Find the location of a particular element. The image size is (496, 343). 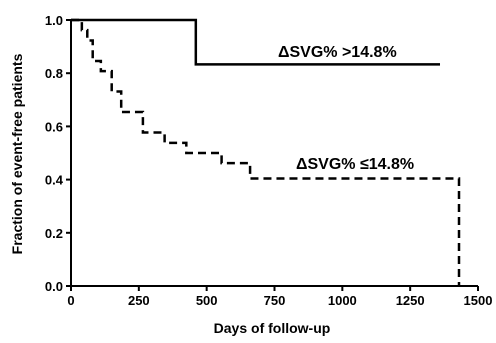

series-label-low: ΔSVG% ≤14.8% is located at coordinates (355, 164).